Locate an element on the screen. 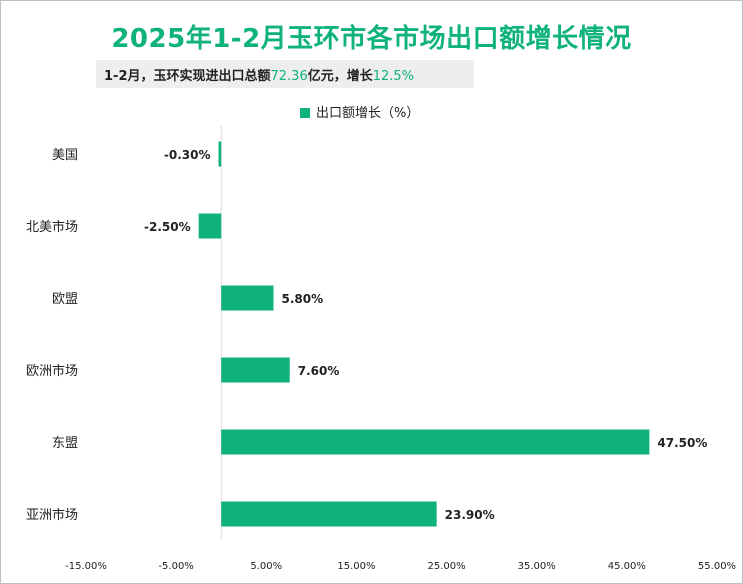 The image size is (743, 584). legend: 出口额增长（%） is located at coordinates (359, 111).